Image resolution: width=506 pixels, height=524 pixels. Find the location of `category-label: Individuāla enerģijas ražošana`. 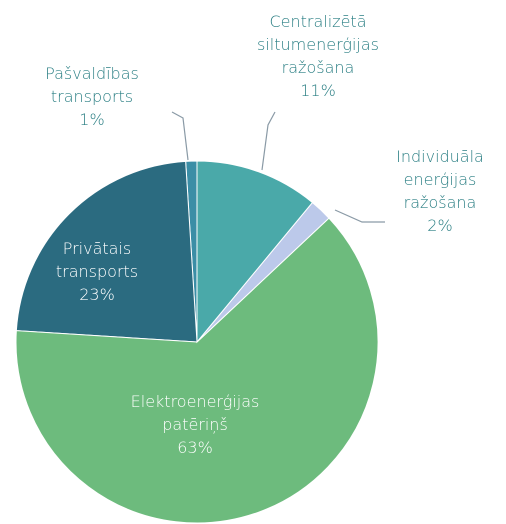

category-label: Individuāla enerģijas ražošana is located at coordinates (440, 179).